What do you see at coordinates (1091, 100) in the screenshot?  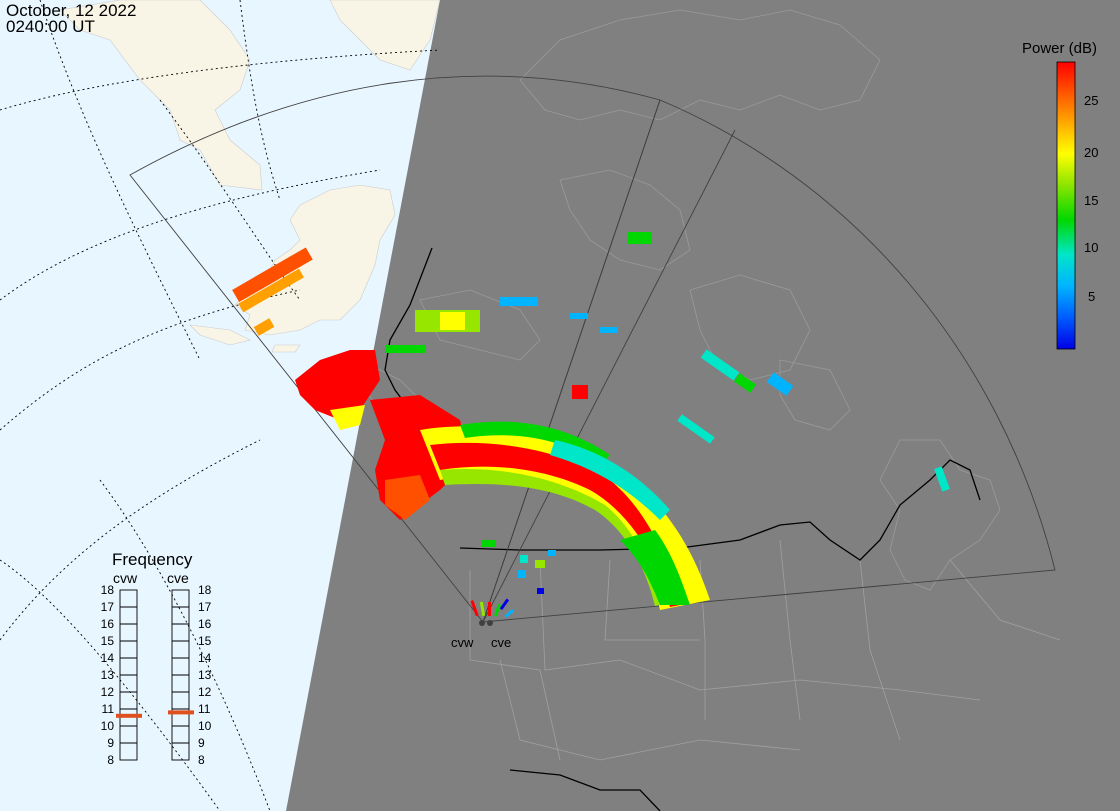 I see `colorbar-tick: 25` at bounding box center [1091, 100].